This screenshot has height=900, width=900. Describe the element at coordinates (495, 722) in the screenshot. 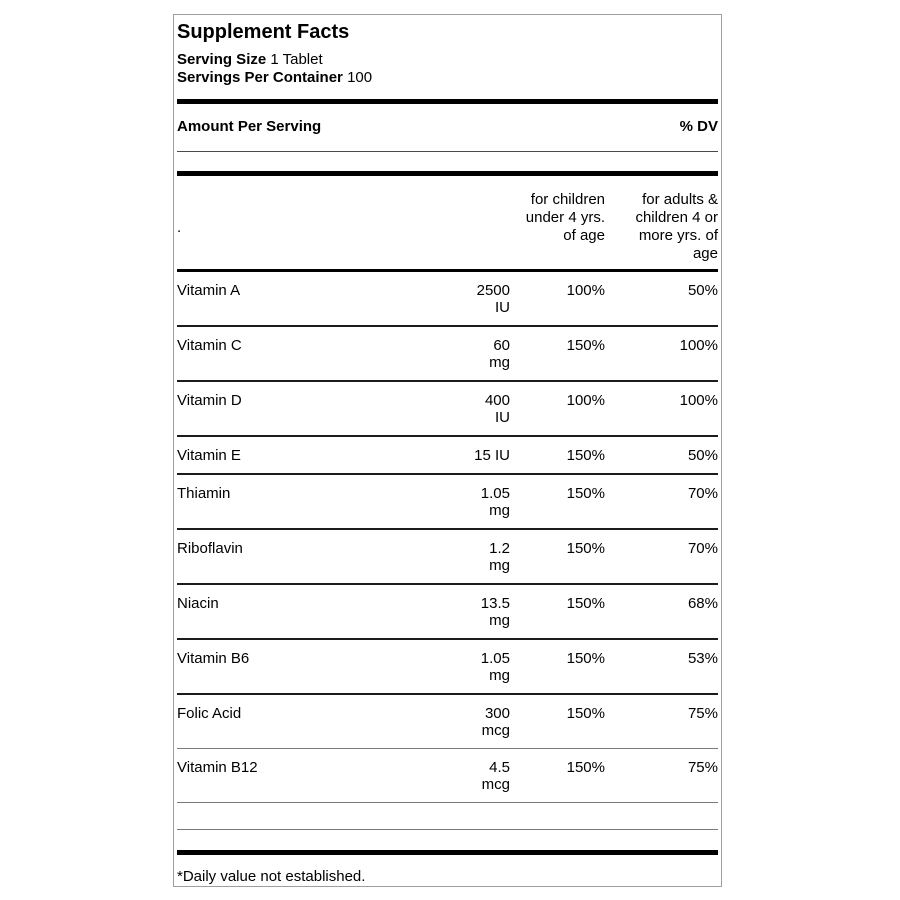

I see `nutrient-amount: 300 mcg` at that location.